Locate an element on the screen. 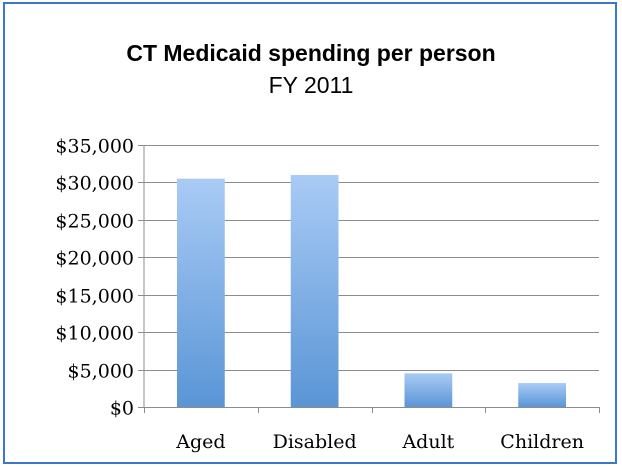 The image size is (622, 467). y-tick-label: $15,000 is located at coordinates (94, 297).